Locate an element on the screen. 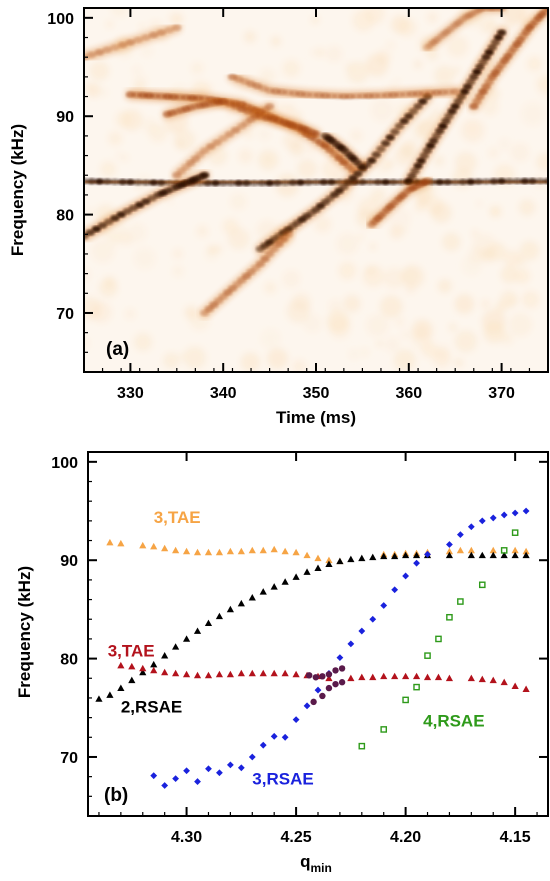 This screenshot has height=881, width=550. x-tick-label: 370 is located at coordinates (501, 393).